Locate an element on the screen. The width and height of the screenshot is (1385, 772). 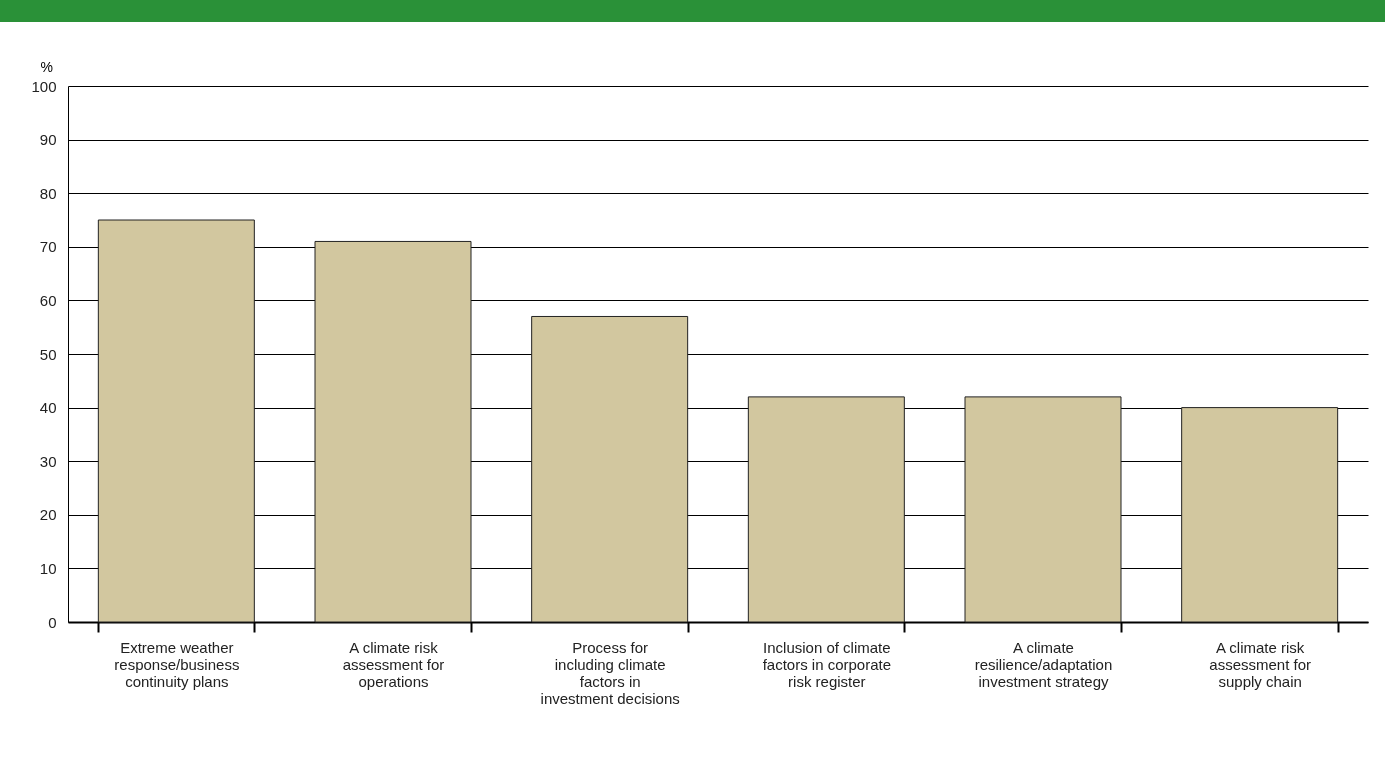
y-tick-label: 70 is located at coordinates (48, 247).